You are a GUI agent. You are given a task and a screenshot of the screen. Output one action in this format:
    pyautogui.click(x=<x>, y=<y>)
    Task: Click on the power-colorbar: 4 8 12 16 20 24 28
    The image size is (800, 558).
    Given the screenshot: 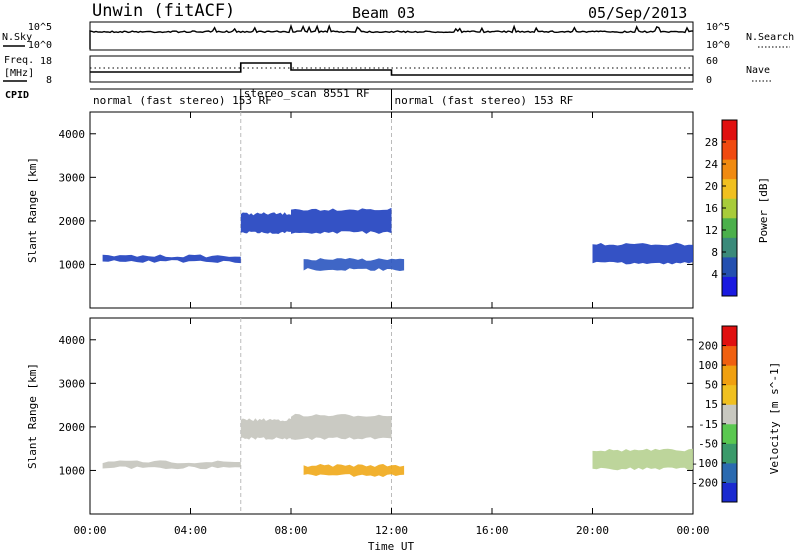 What is the action you would take?
    pyautogui.click(x=721, y=208)
    